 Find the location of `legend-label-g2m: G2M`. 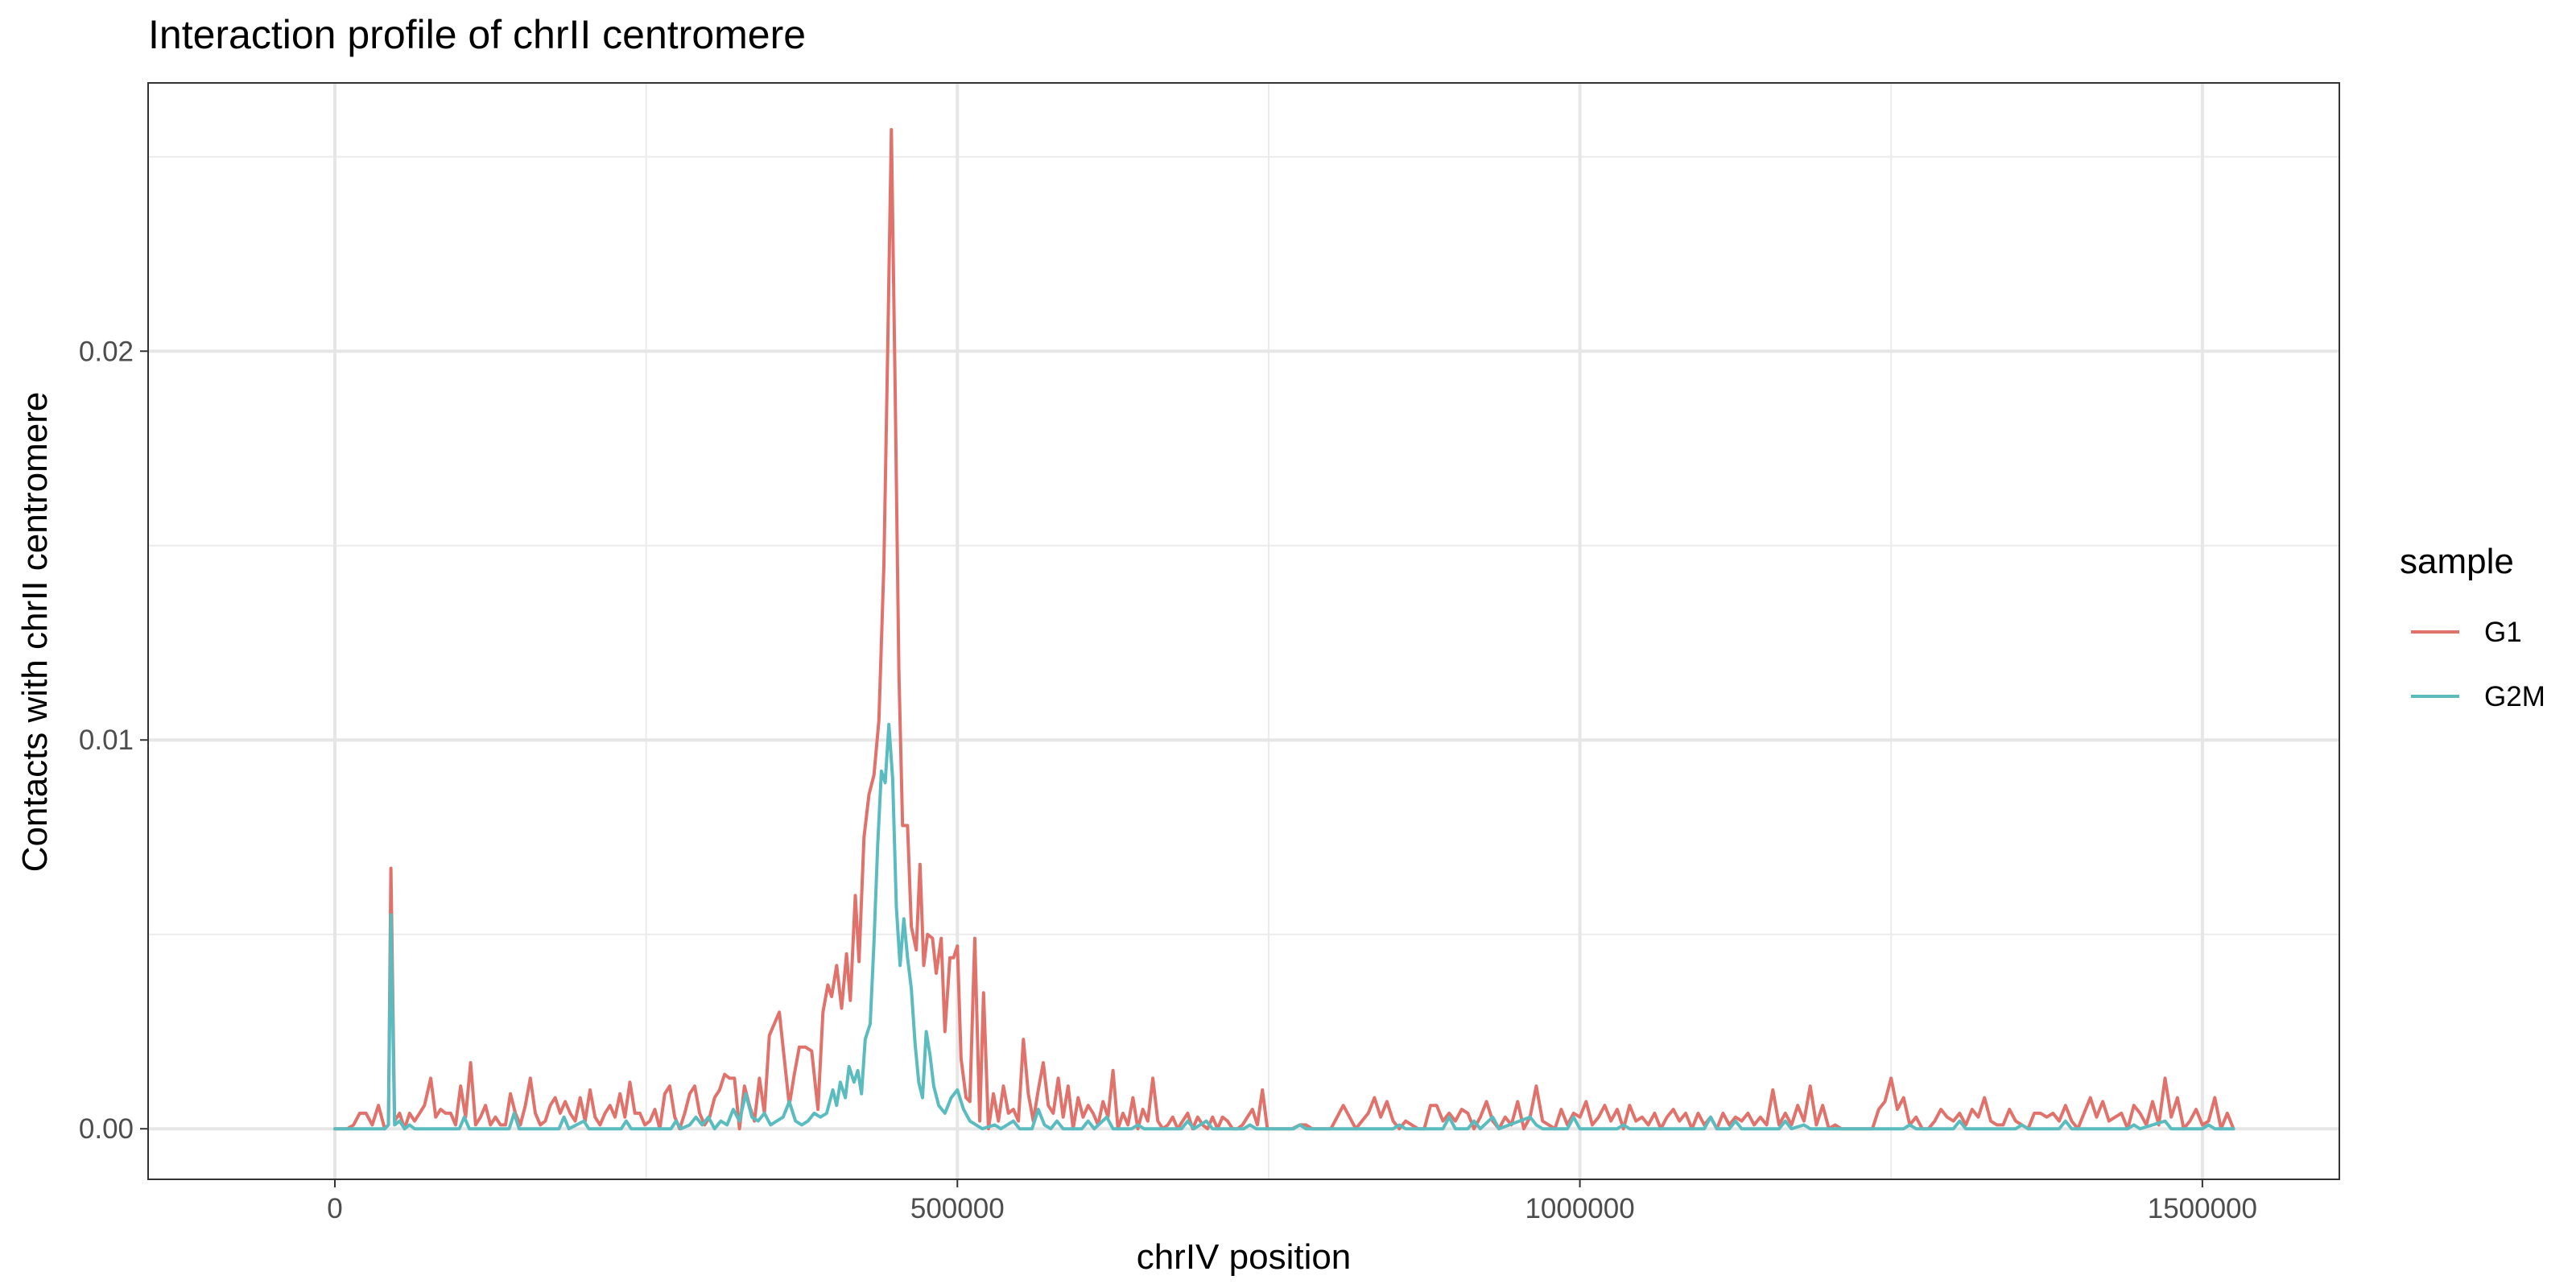

legend-label-g2m: G2M is located at coordinates (2514, 696).